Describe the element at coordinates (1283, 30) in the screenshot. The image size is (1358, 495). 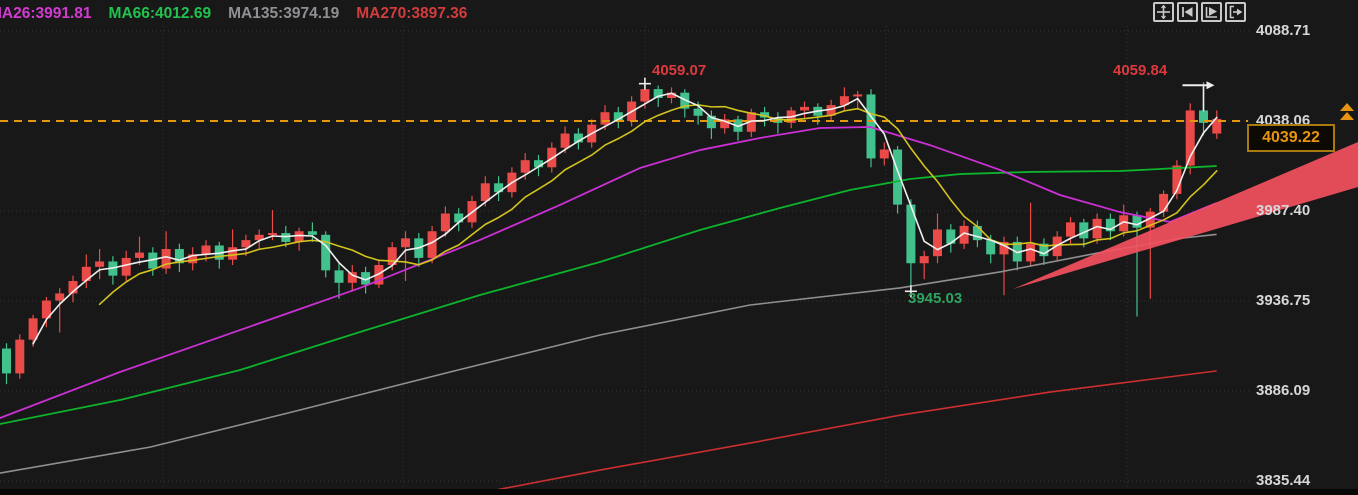
I see `price-axis-label: 4088.71` at that location.